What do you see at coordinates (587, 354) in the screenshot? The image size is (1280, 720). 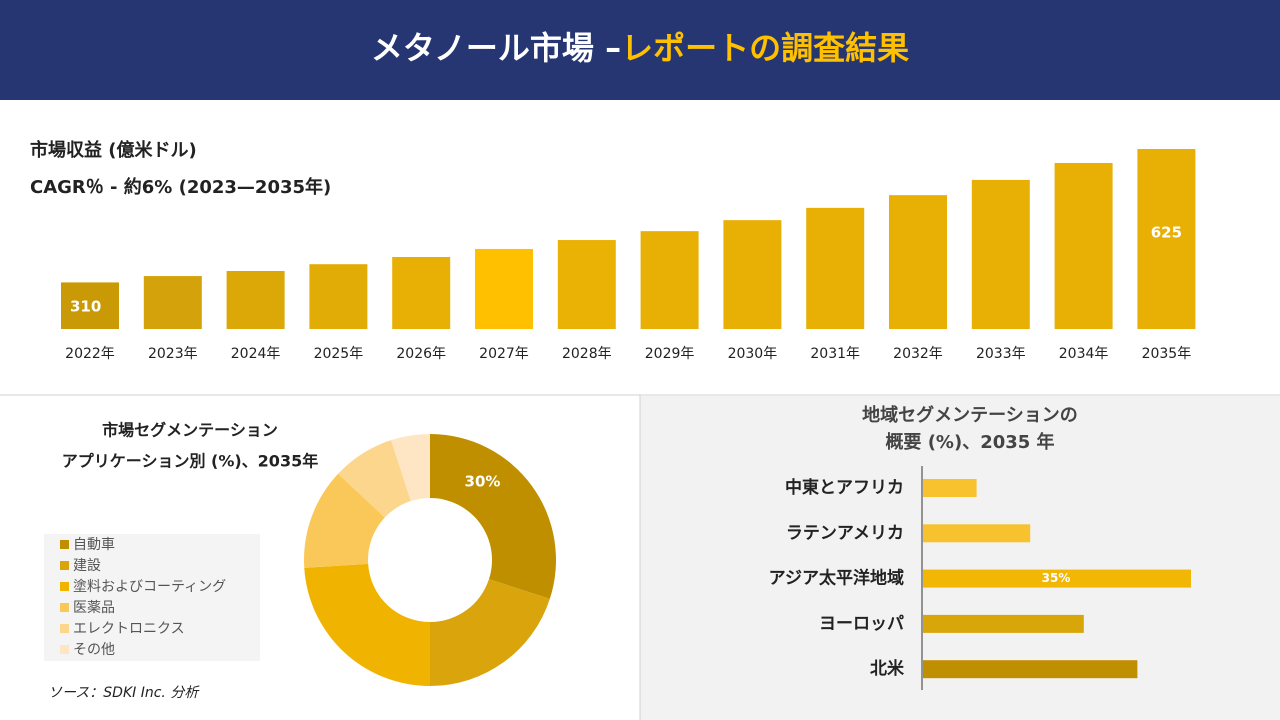 I see `x-tick-label: 2028年` at bounding box center [587, 354].